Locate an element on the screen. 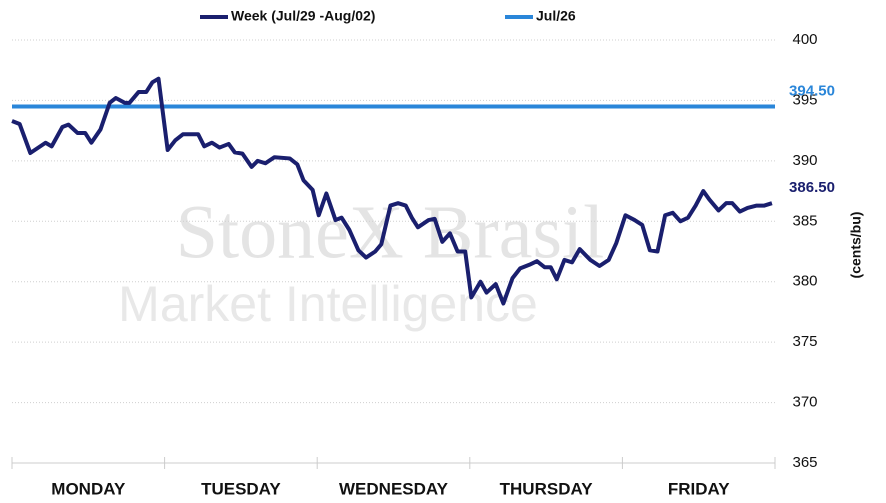 Image resolution: width=886 pixels, height=503 pixels. legend-label: Jul/26 is located at coordinates (556, 16).